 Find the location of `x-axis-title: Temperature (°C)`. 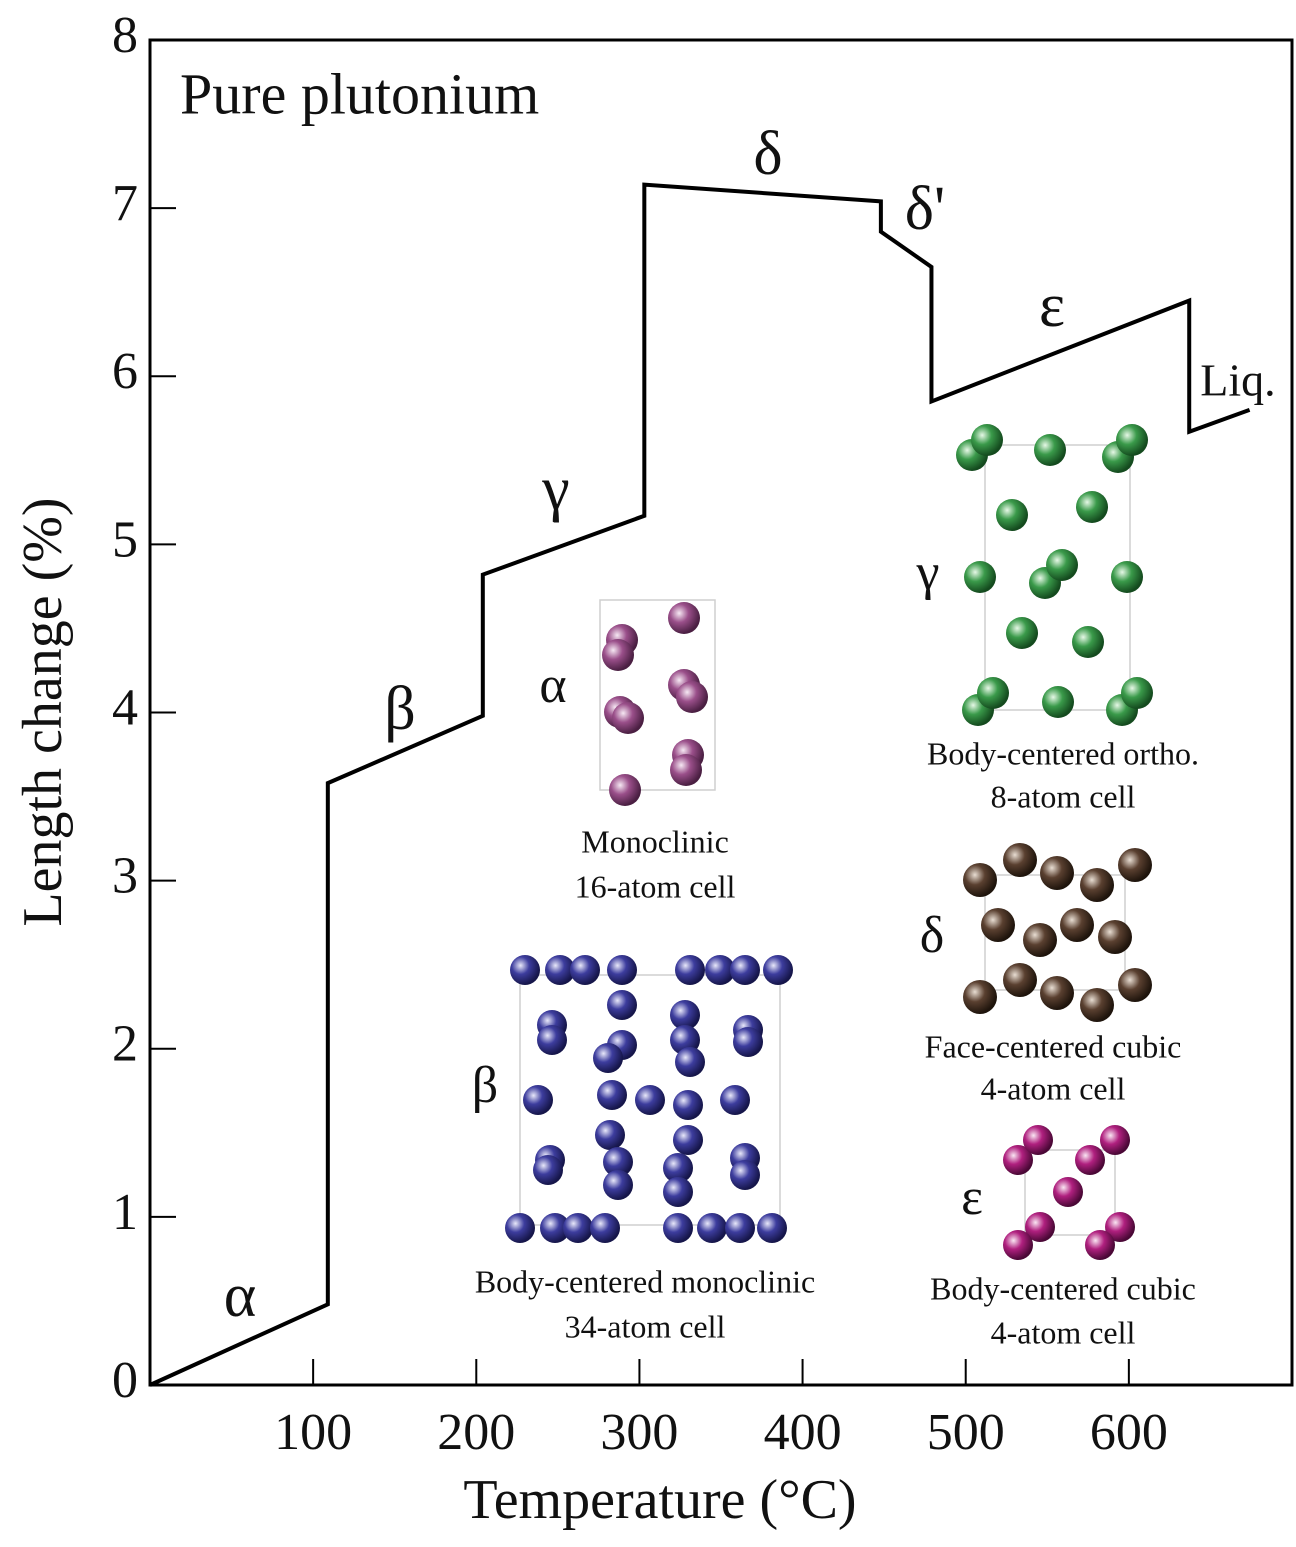

x-axis-title: Temperature (°C) is located at coordinates (659, 1500).